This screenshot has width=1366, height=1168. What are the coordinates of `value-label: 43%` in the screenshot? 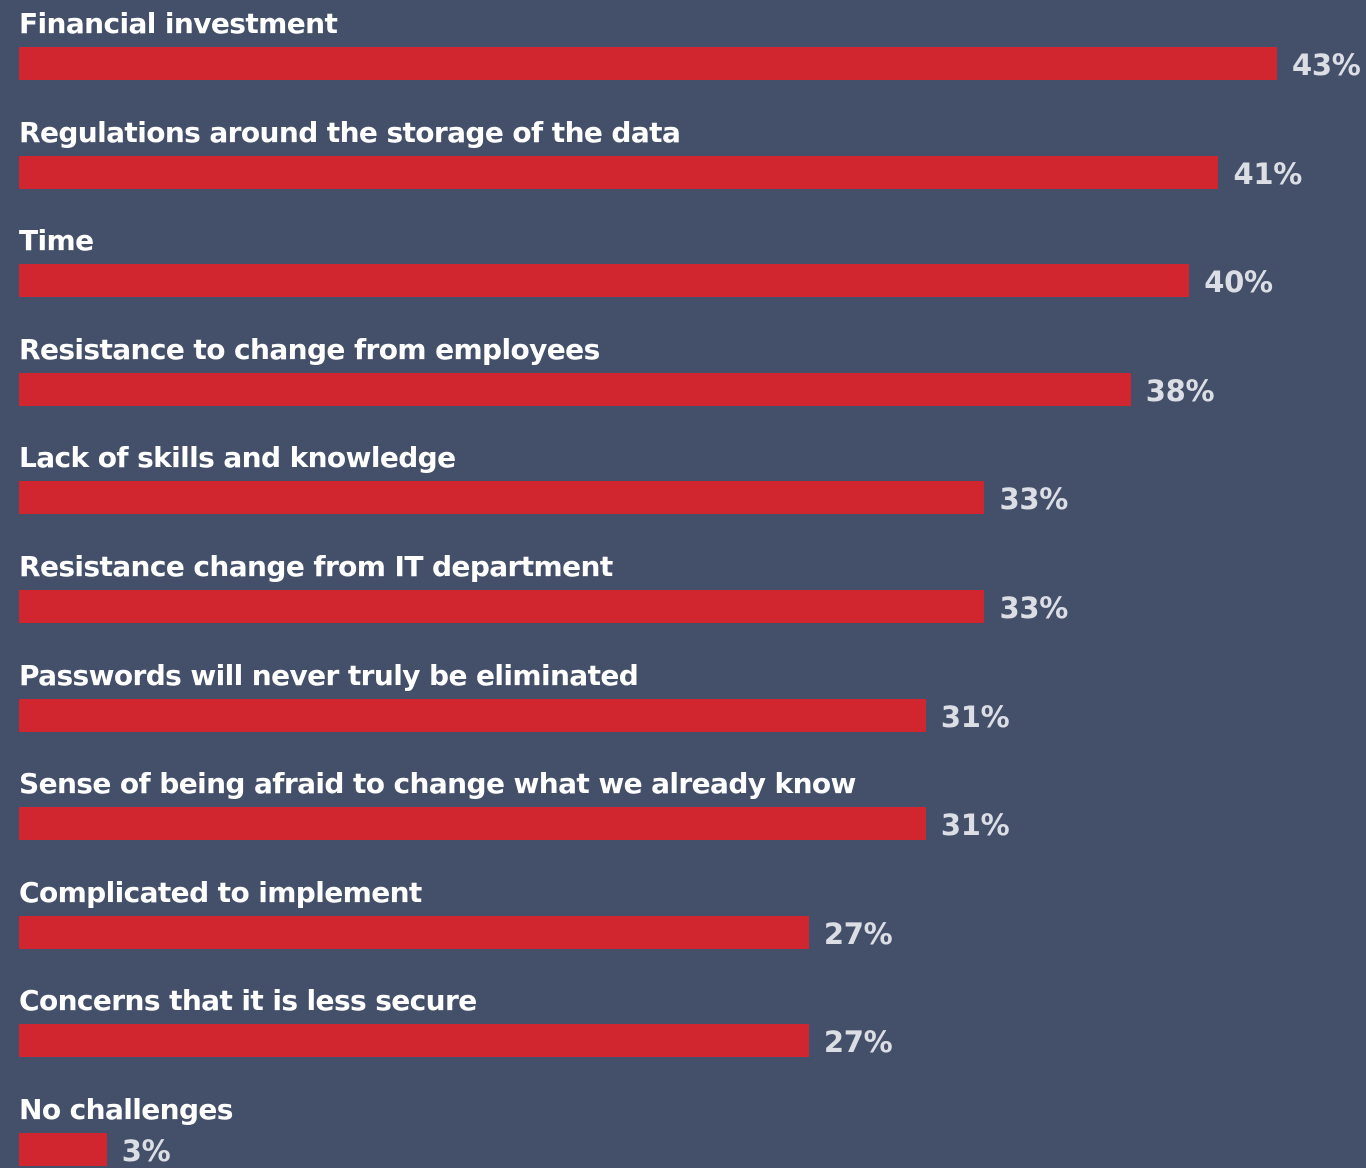 It's located at (1326, 65).